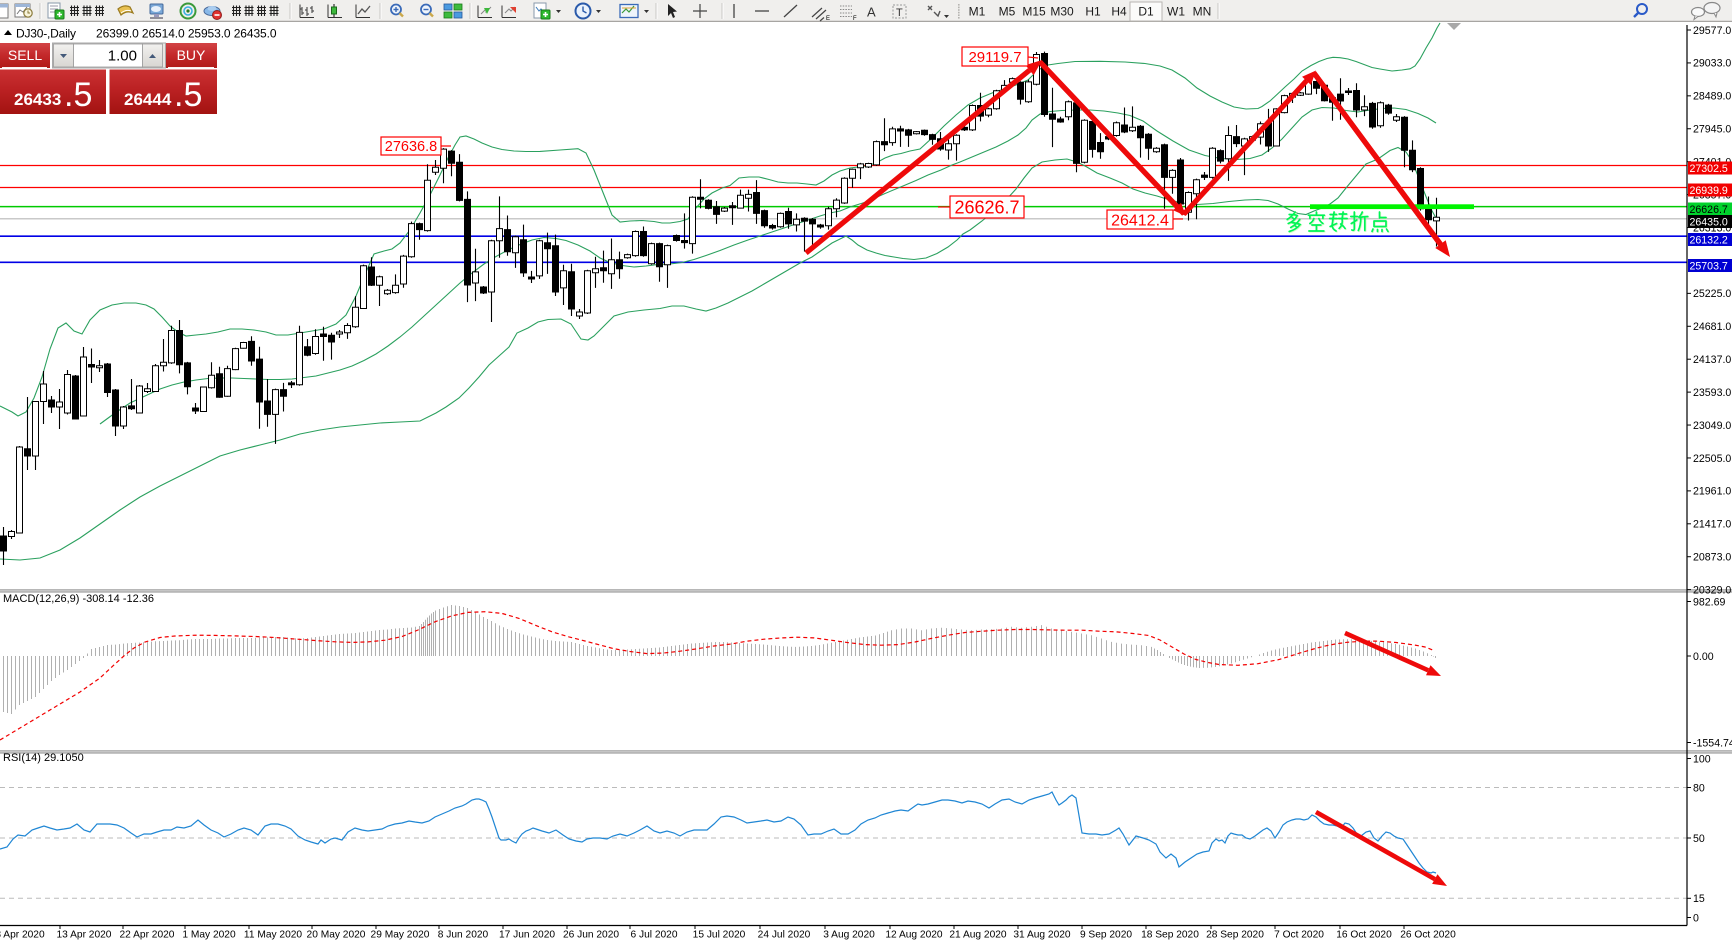  I want to click on svg-text: A, so click(871, 12).